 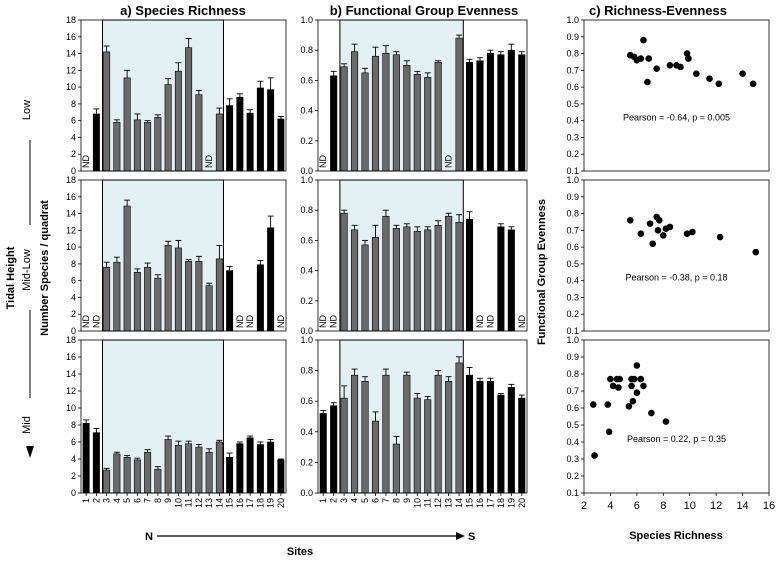 I want to click on y-tick-label-b-0: 1.0, so click(x=306, y=20).